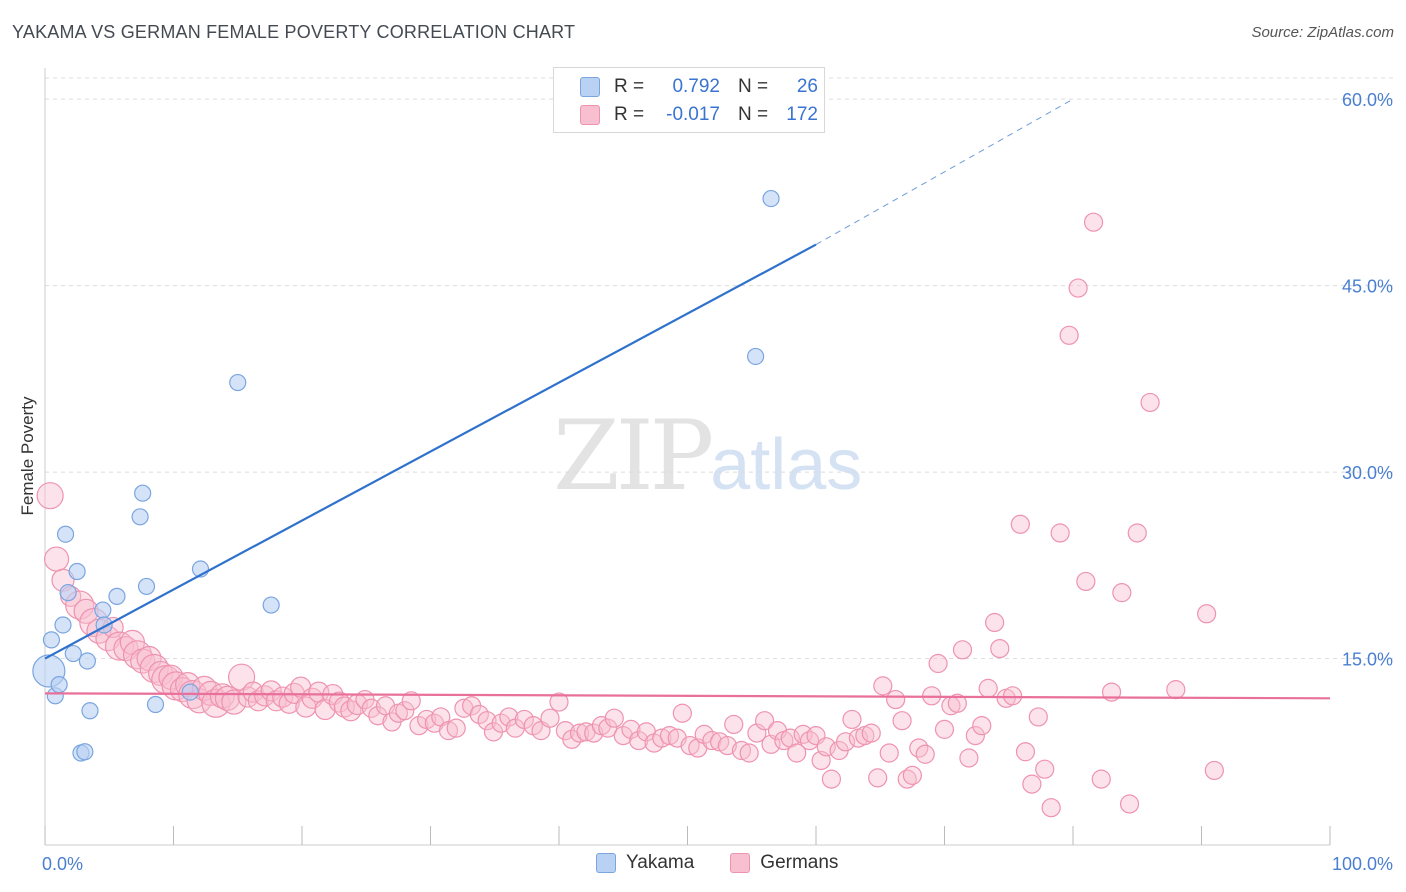  Describe the element at coordinates (1367, 100) in the screenshot. I see `y-tick-label: 60.0%` at that location.